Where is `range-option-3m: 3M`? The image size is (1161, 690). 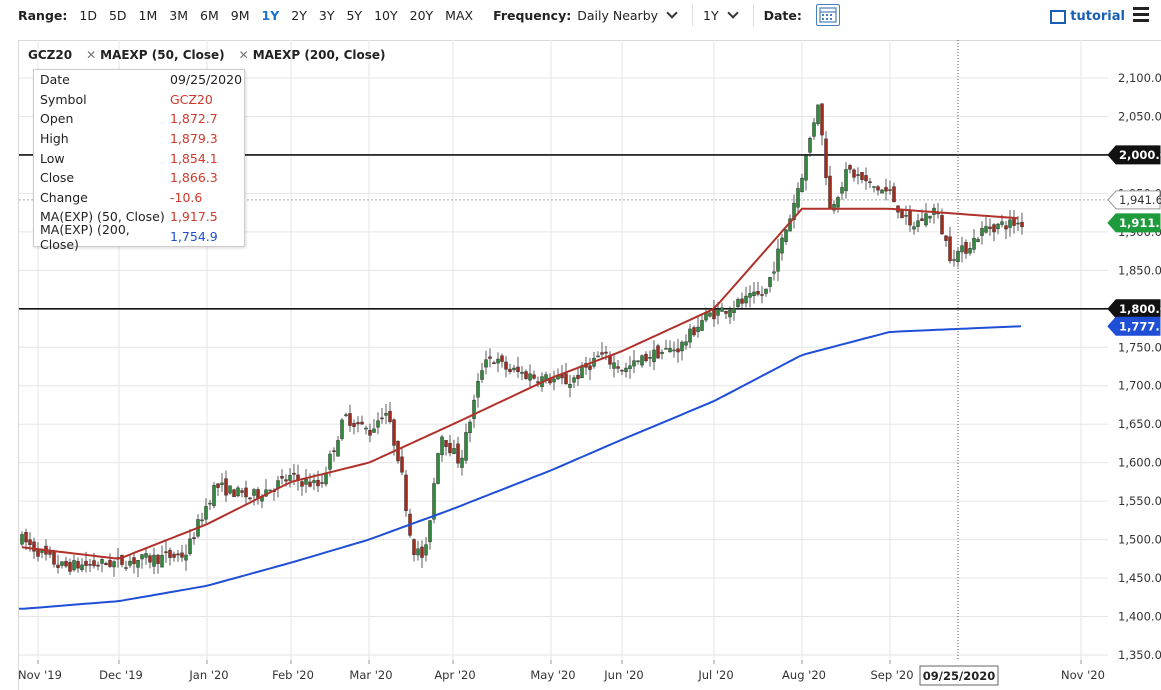
range-option-3m: 3M is located at coordinates (179, 15).